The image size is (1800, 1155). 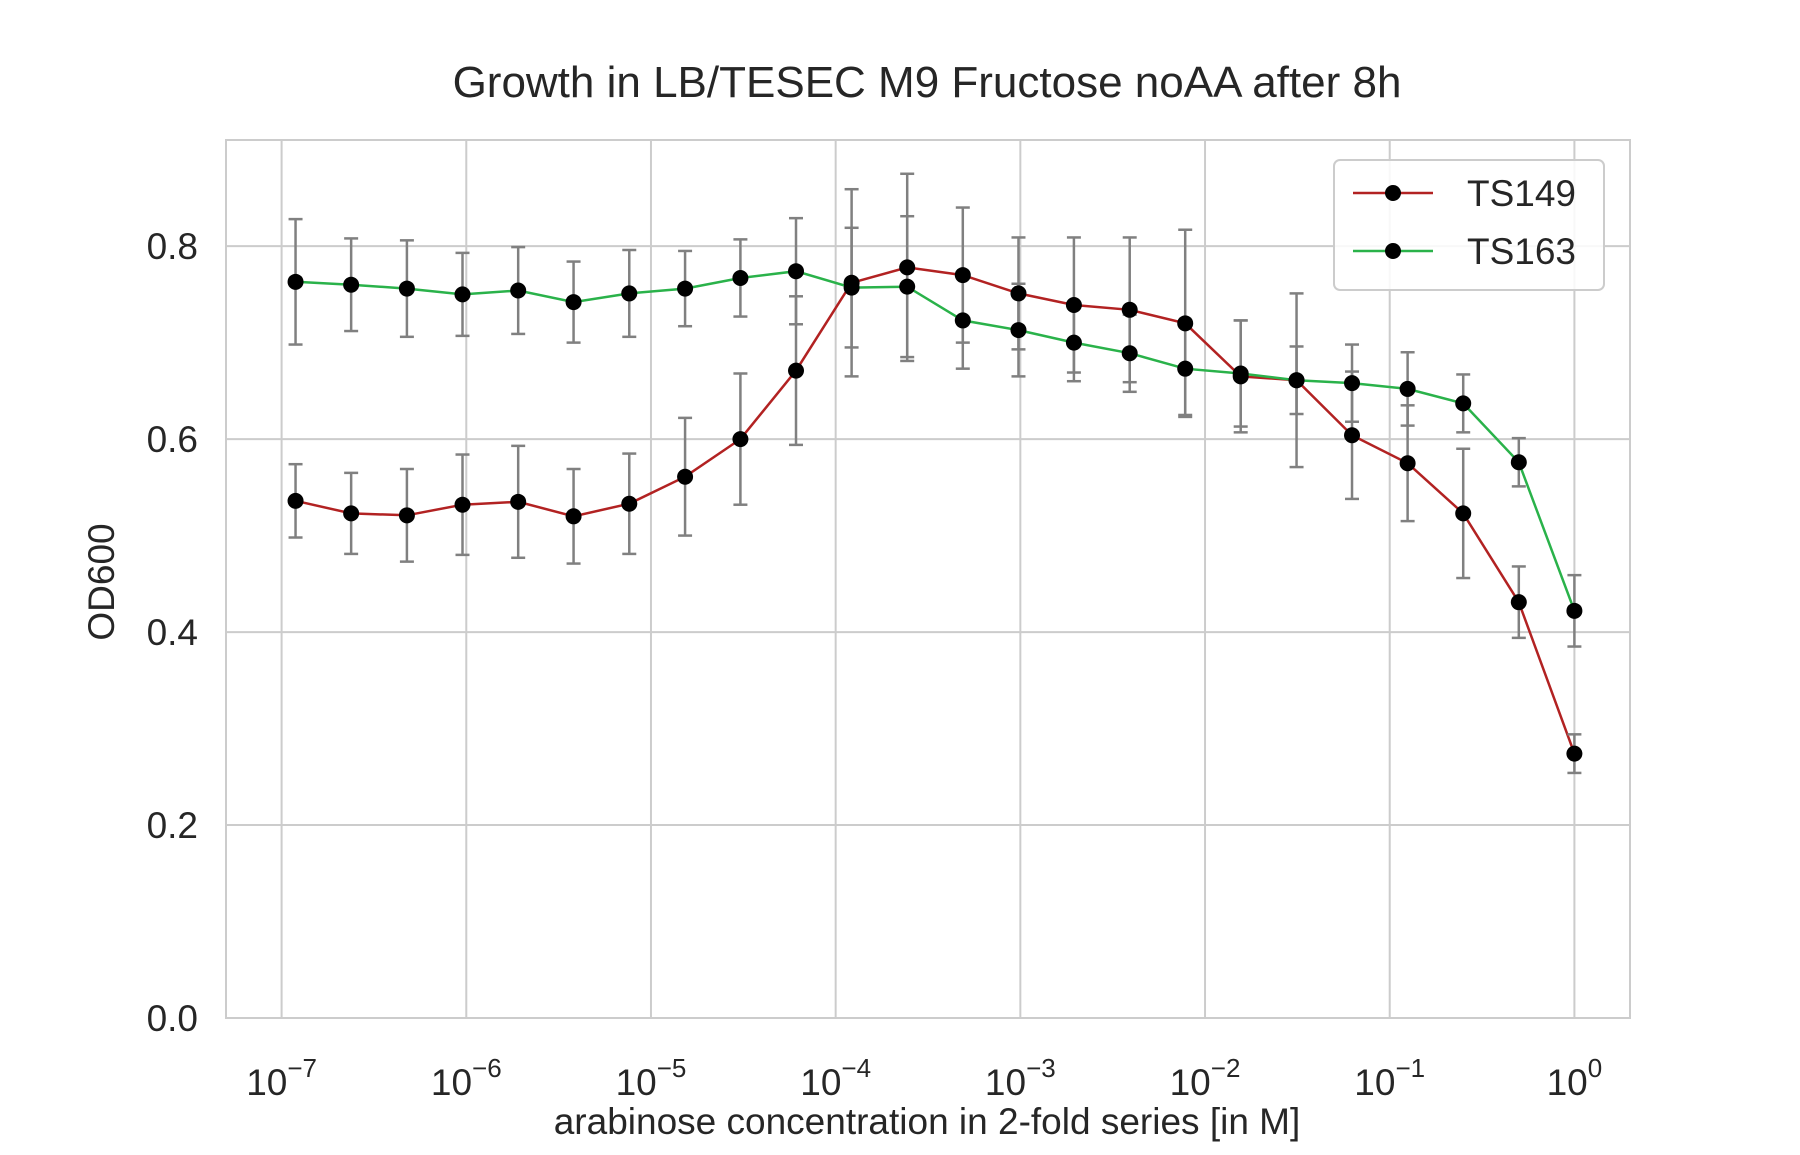 What do you see at coordinates (1469, 225) in the screenshot?
I see `legend: TS149 TS163` at bounding box center [1469, 225].